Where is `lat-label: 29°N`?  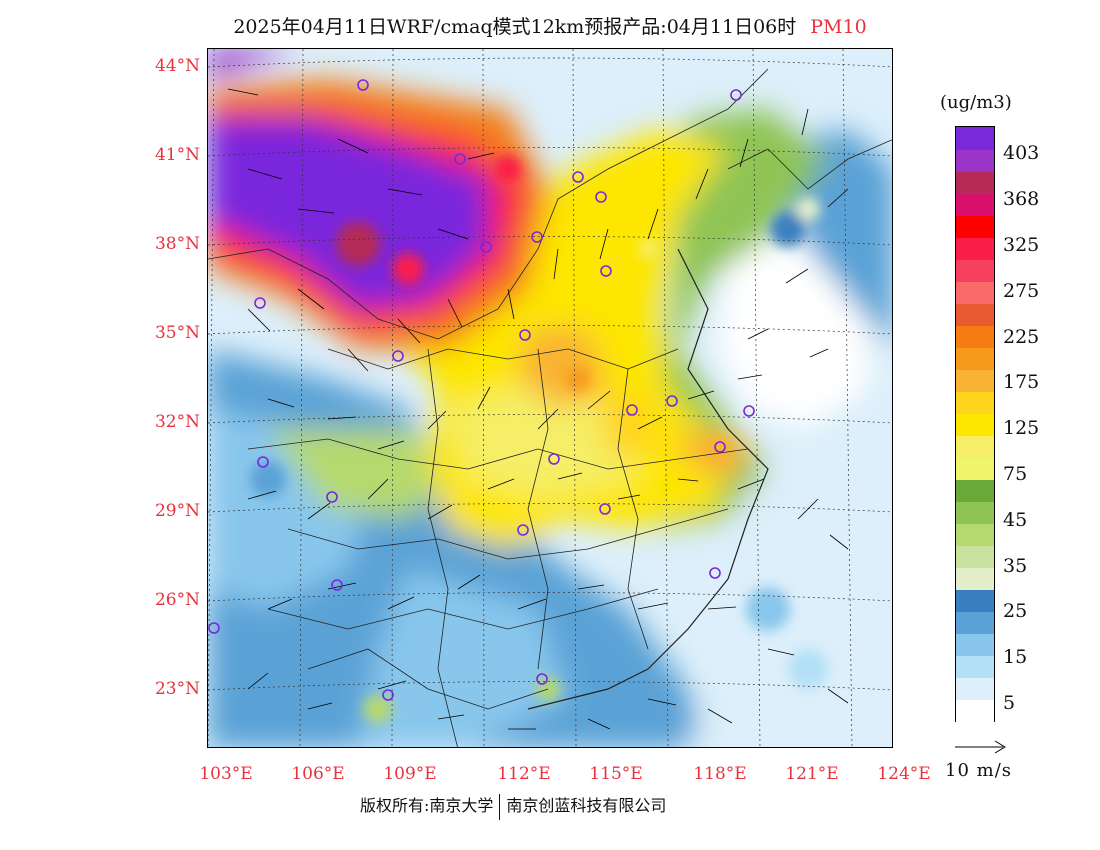 lat-label: 29°N is located at coordinates (177, 511).